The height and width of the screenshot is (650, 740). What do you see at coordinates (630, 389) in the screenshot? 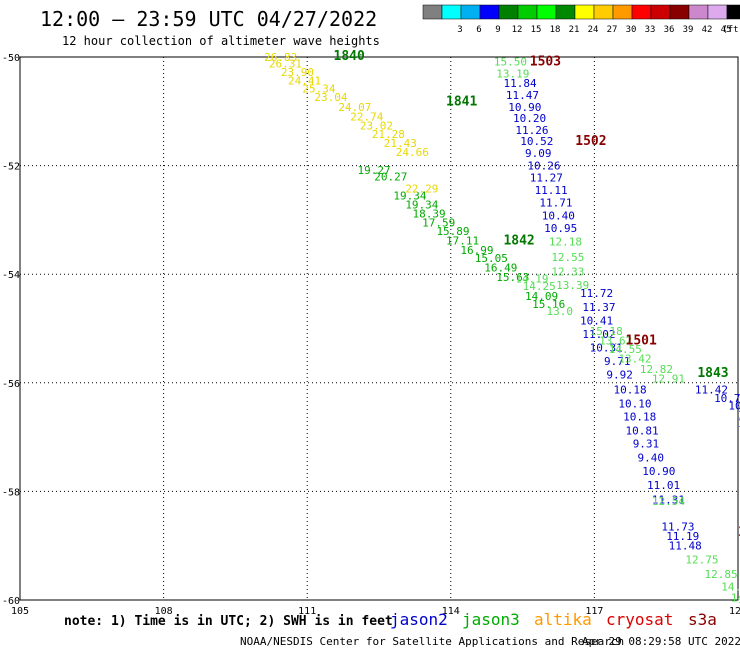
I see `wave-height-value: 10.18` at bounding box center [630, 389].